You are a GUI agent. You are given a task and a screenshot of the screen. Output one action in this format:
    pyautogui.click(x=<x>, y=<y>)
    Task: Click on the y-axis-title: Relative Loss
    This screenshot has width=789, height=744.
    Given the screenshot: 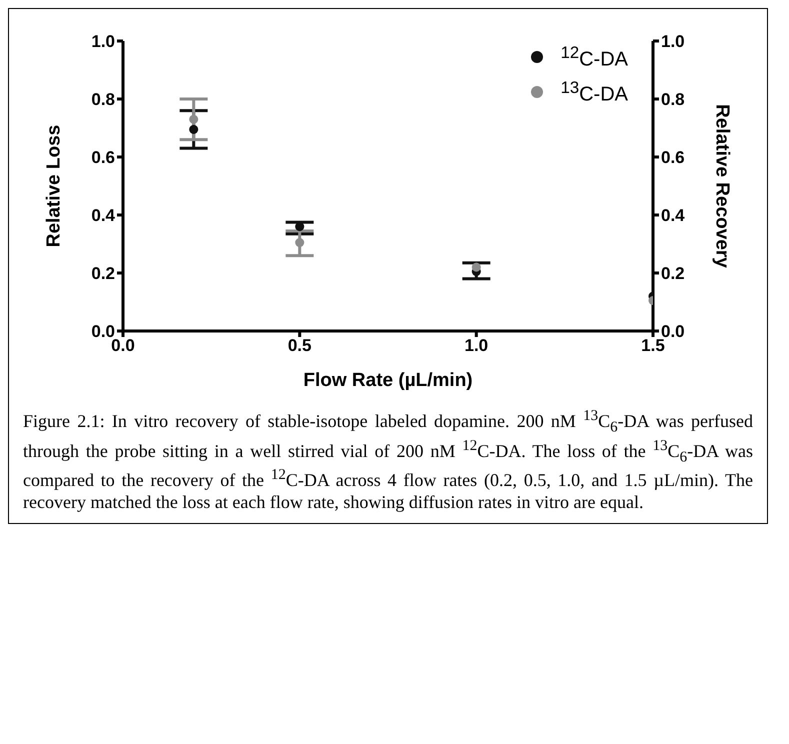 What is the action you would take?
    pyautogui.click(x=54, y=186)
    